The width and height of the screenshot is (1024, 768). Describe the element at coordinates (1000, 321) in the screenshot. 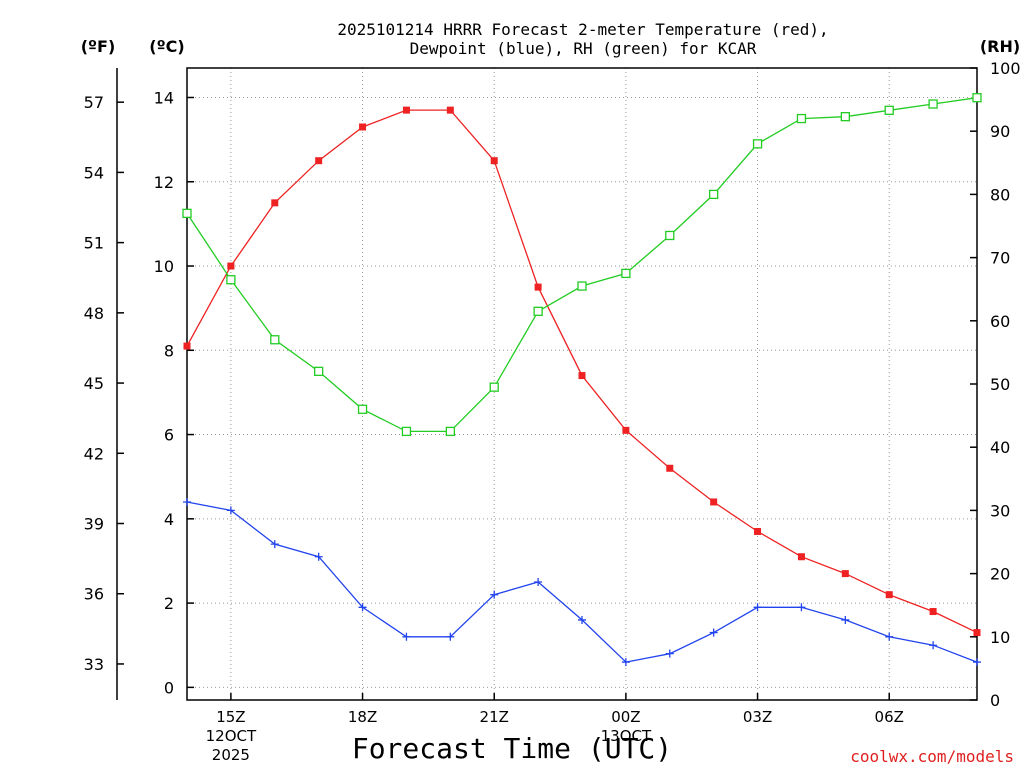

I see `rh-tick-label: 60` at that location.